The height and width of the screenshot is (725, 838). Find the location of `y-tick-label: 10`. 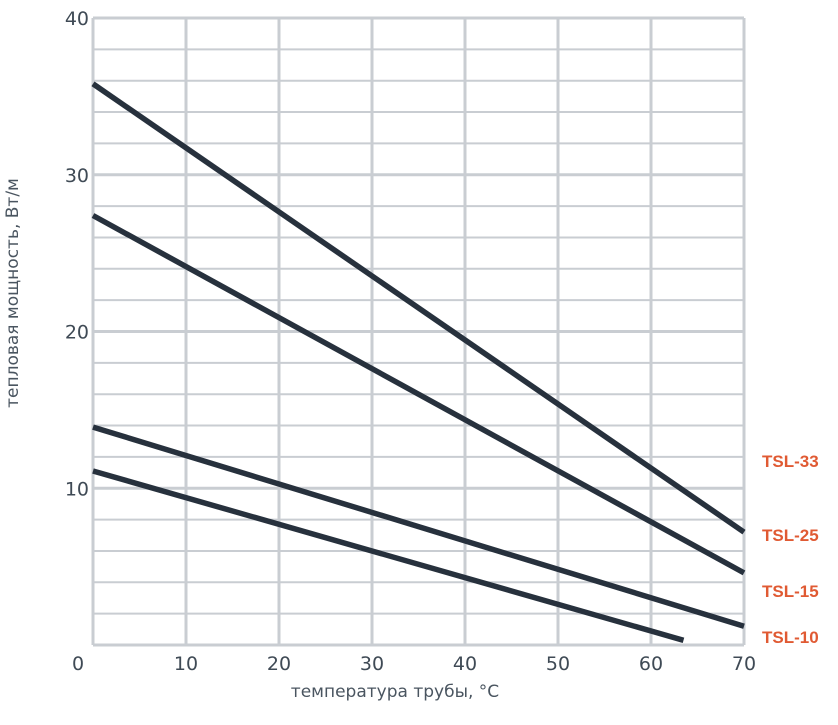

y-tick-label: 10 is located at coordinates (77, 489).